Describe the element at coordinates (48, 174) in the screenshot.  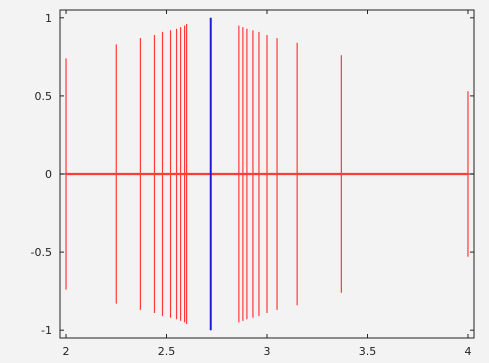
I see `y-tick-label: 0` at that location.